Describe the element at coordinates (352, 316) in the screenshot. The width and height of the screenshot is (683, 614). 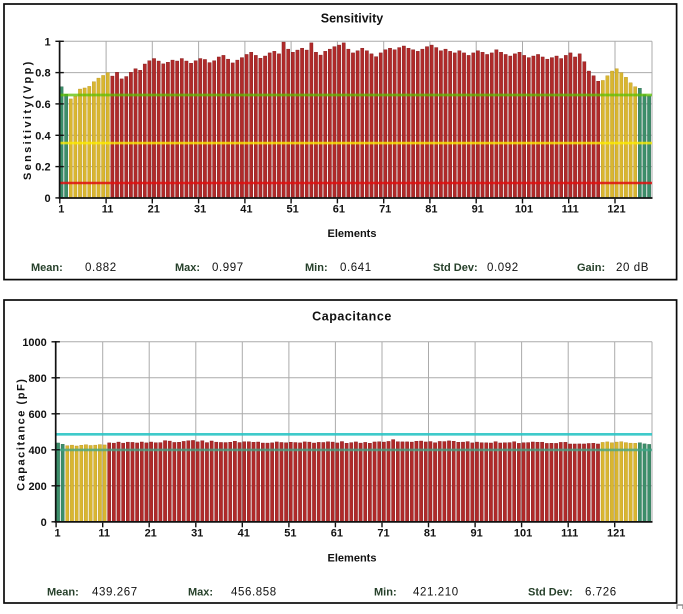
I see `svg-text: Capacitance` at that location.